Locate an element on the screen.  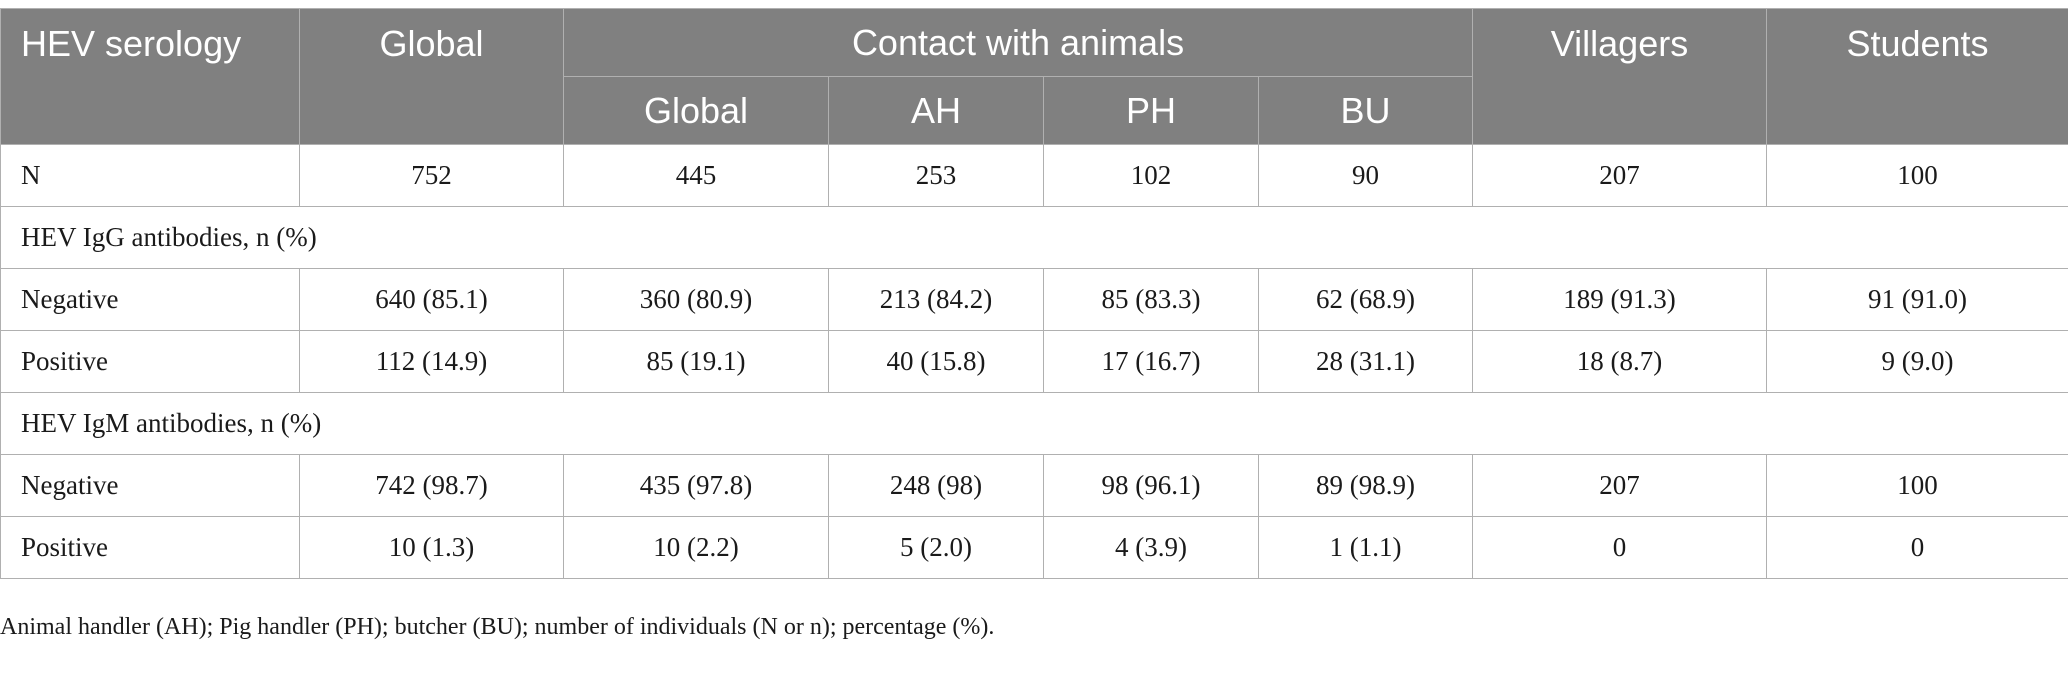
header-row-2: Global AH PH BU is located at coordinates (1034, 110).